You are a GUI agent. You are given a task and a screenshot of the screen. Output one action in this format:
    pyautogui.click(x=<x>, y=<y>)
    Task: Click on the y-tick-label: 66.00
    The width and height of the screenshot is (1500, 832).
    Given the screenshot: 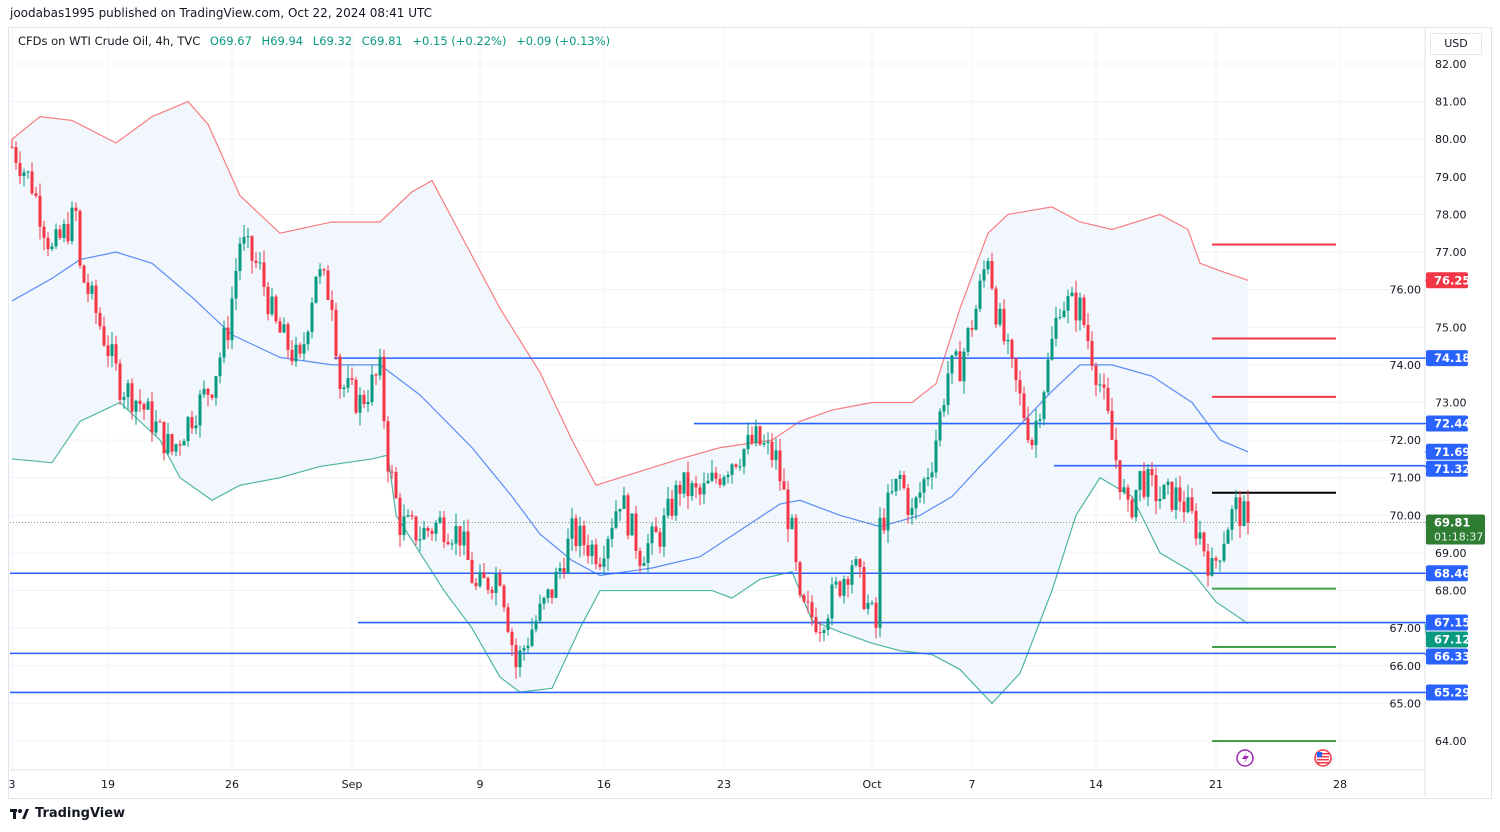 What is the action you would take?
    pyautogui.click(x=1406, y=666)
    